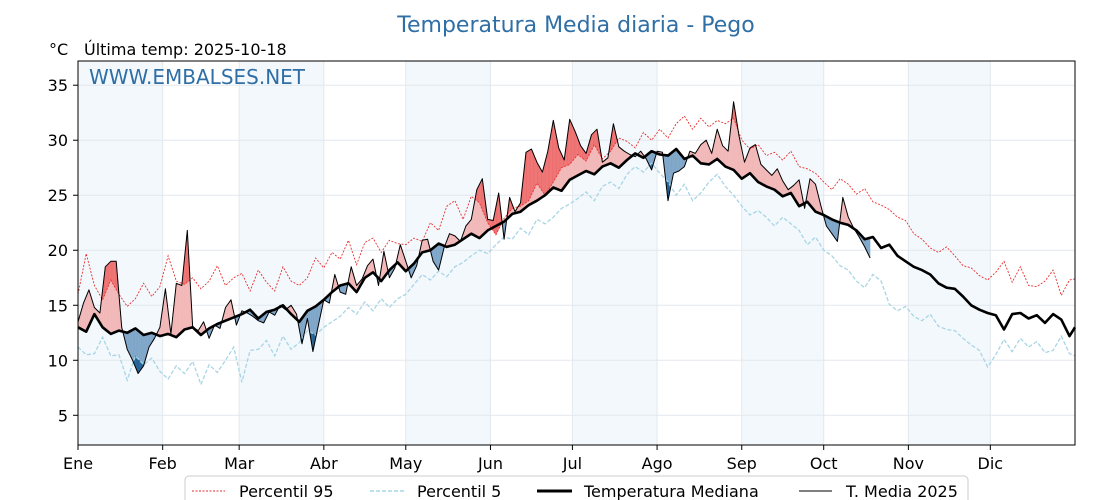  What do you see at coordinates (58, 360) in the screenshot?
I see `y-tick-label: 10` at bounding box center [58, 360].